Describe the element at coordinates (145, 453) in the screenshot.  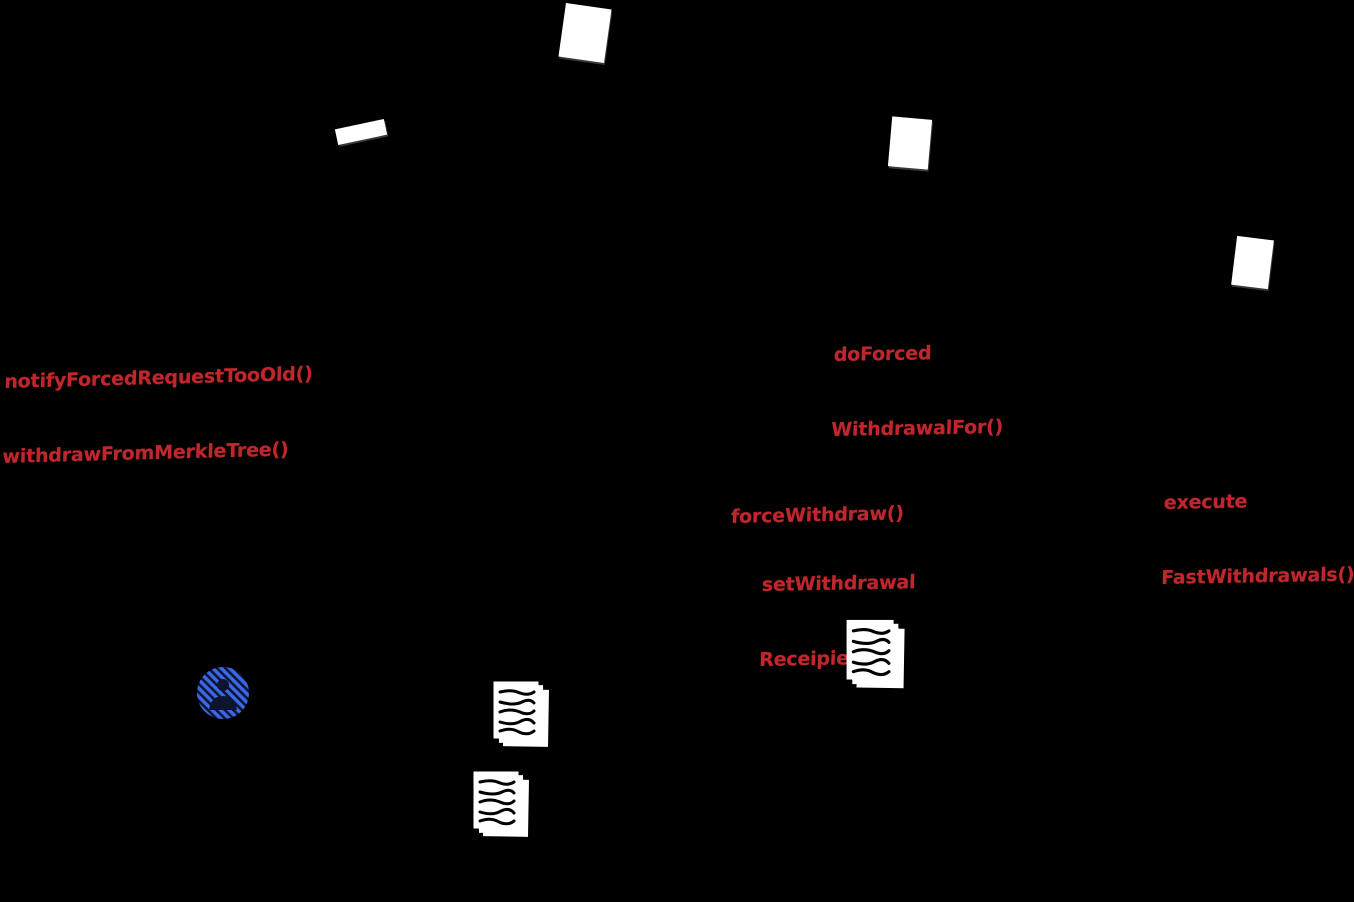
I see `annotation-line: withdrawFromMerkleTree()` at that location.